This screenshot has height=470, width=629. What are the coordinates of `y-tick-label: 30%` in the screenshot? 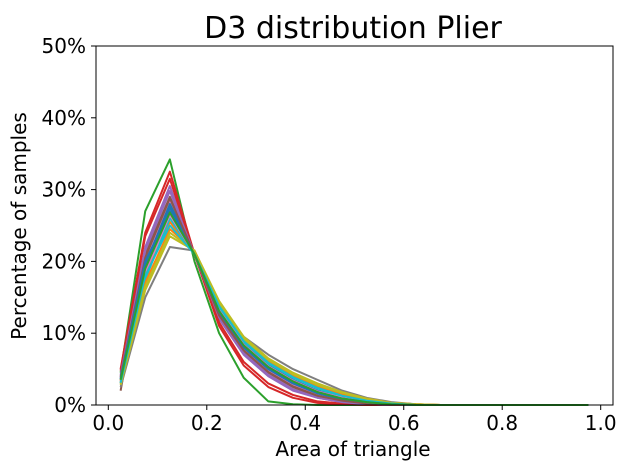 It's located at (64, 190).